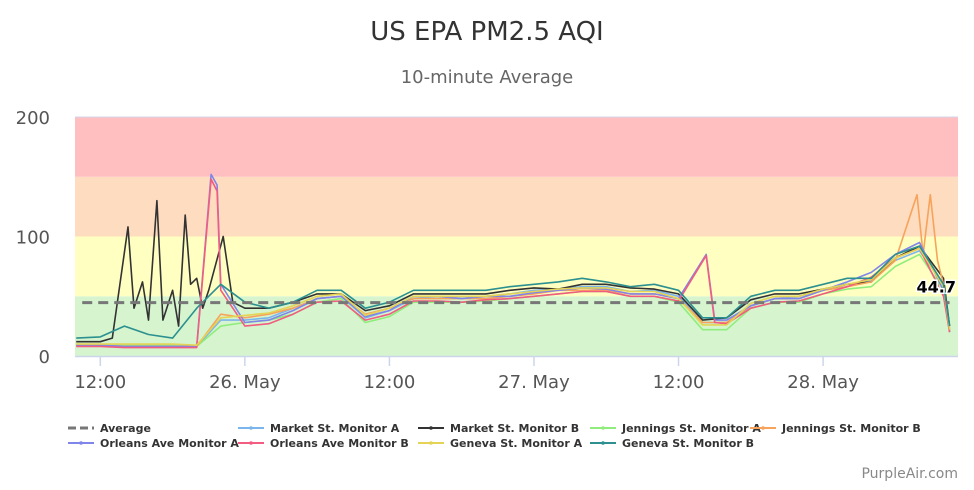 The width and height of the screenshot is (974, 490). Describe the element at coordinates (909, 474) in the screenshot. I see `credits-link: PurpleAir.com` at that location.